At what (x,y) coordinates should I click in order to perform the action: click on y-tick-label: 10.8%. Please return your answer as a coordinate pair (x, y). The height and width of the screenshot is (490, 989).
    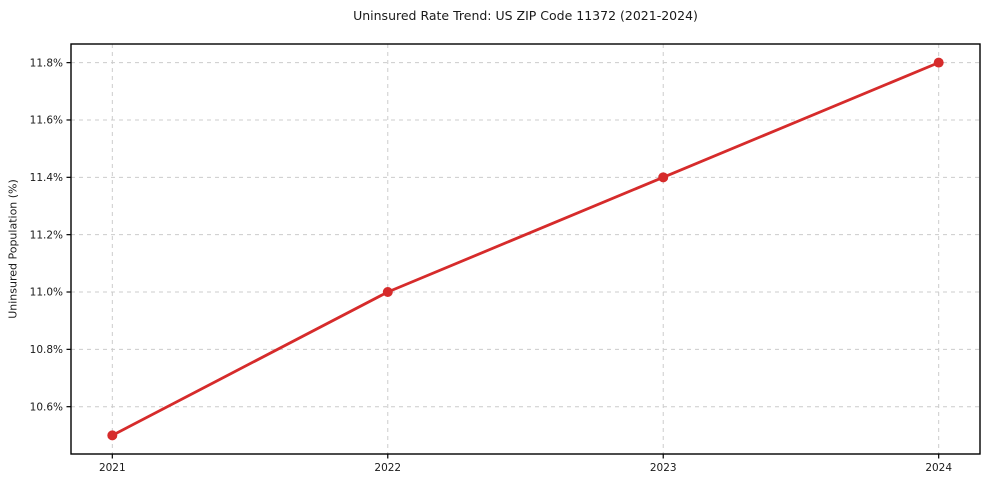
    Looking at the image, I should click on (46, 350).